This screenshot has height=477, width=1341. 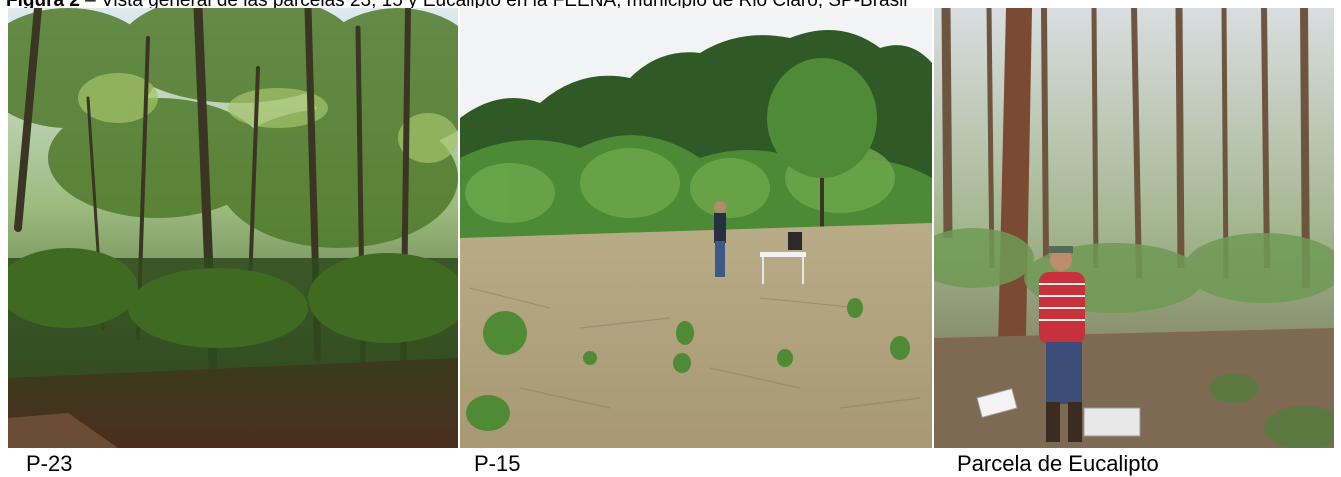 What do you see at coordinates (43, 5) in the screenshot?
I see `figure-caption-label: Figura 2` at bounding box center [43, 5].